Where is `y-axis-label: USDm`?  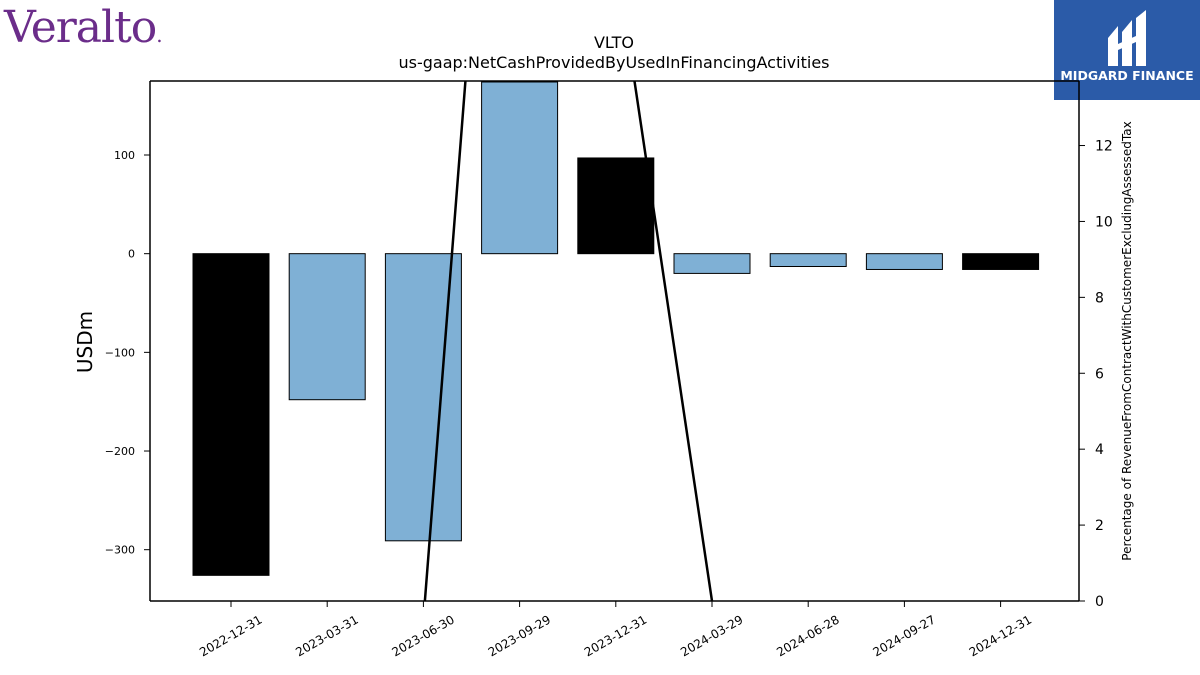
y-axis-label: USDm is located at coordinates (85, 342).